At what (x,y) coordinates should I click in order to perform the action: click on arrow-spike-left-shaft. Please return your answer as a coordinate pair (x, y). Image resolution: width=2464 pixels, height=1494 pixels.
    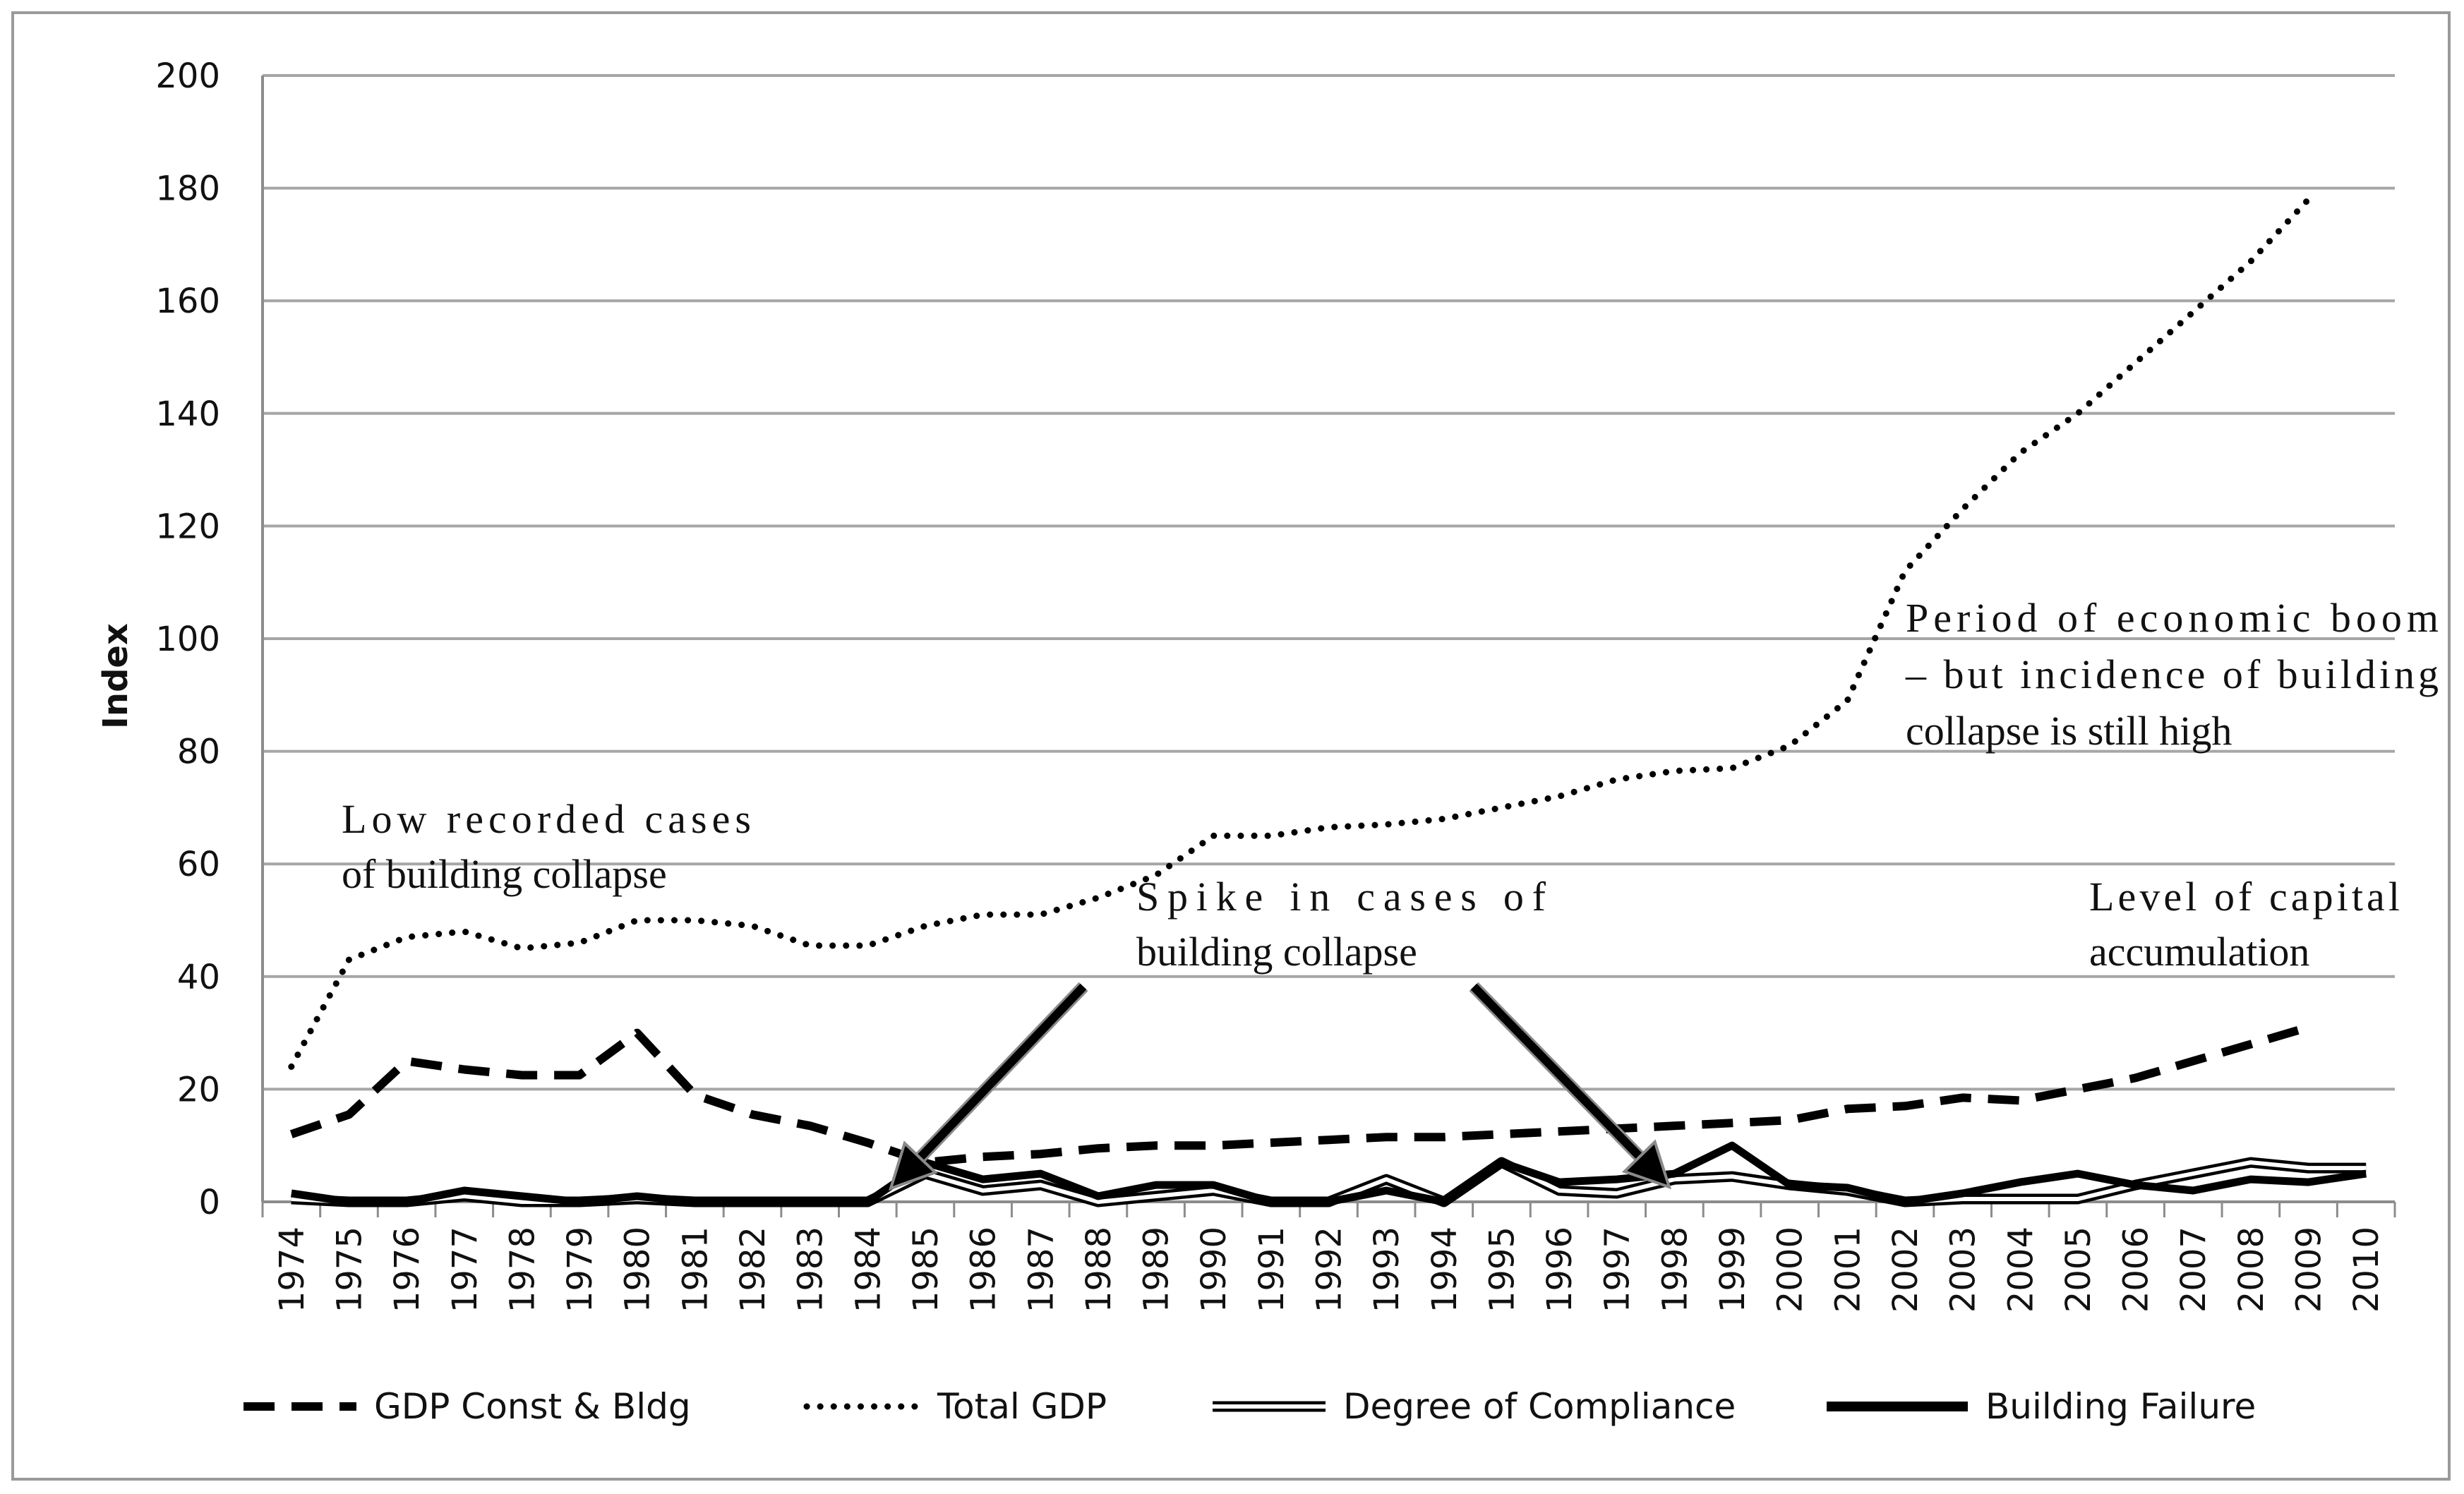
    Looking at the image, I should click on (1002, 1072).